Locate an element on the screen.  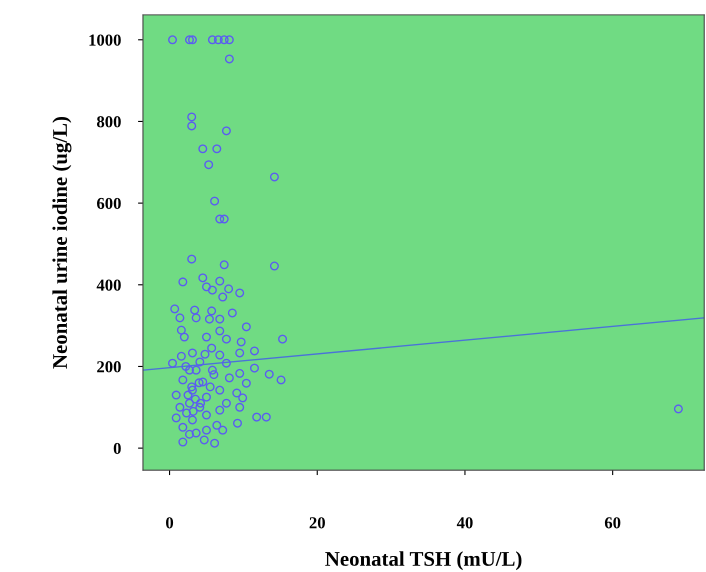
x-axis-title: Neonatal TSH (mU/L) is located at coordinates (423, 560).